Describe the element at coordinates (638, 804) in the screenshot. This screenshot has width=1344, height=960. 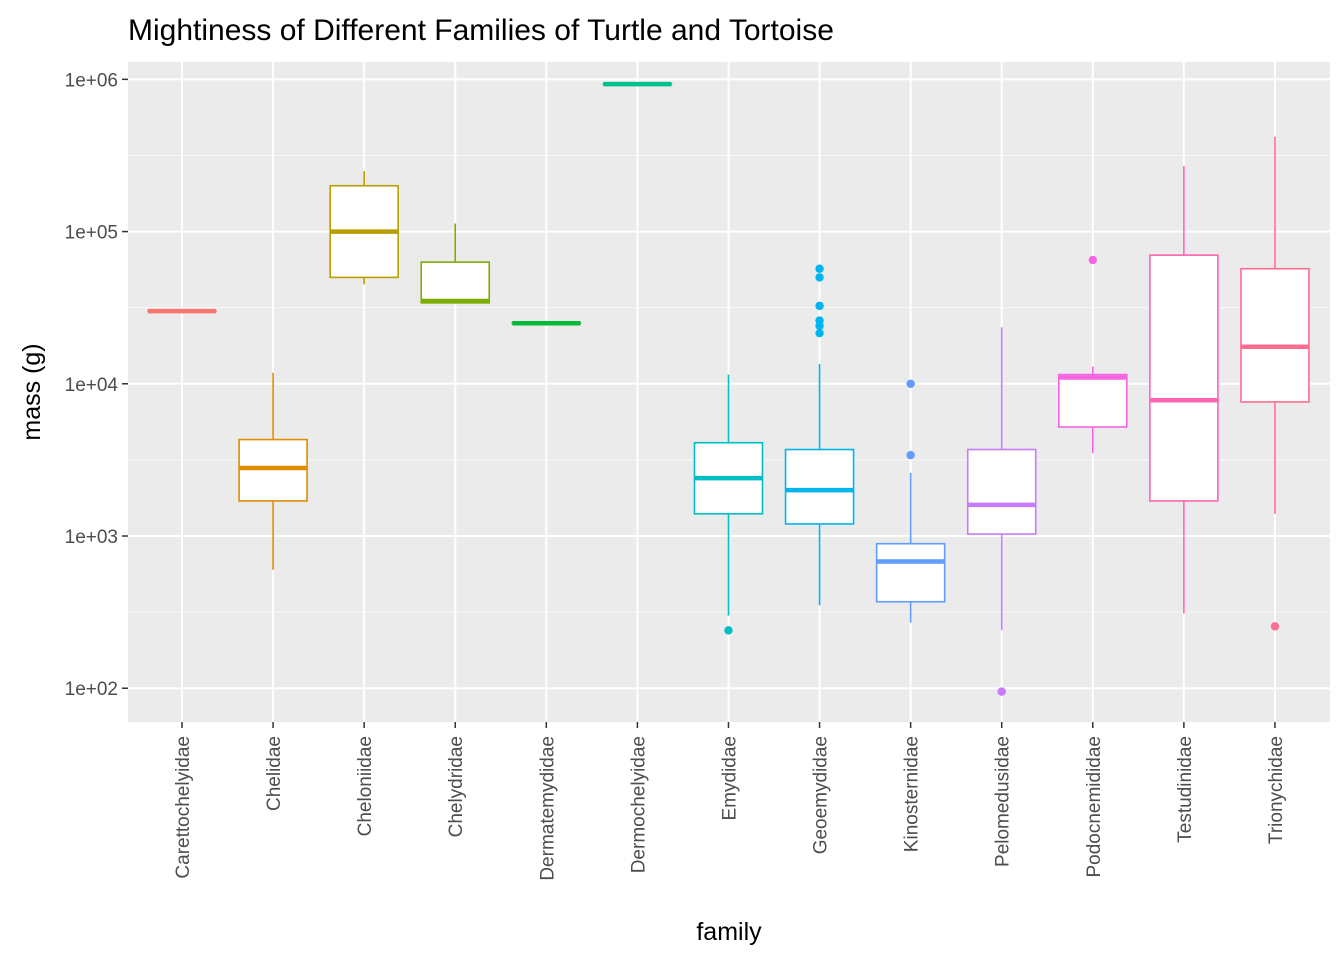
I see `x-tick-label: Dermochelyidae` at that location.